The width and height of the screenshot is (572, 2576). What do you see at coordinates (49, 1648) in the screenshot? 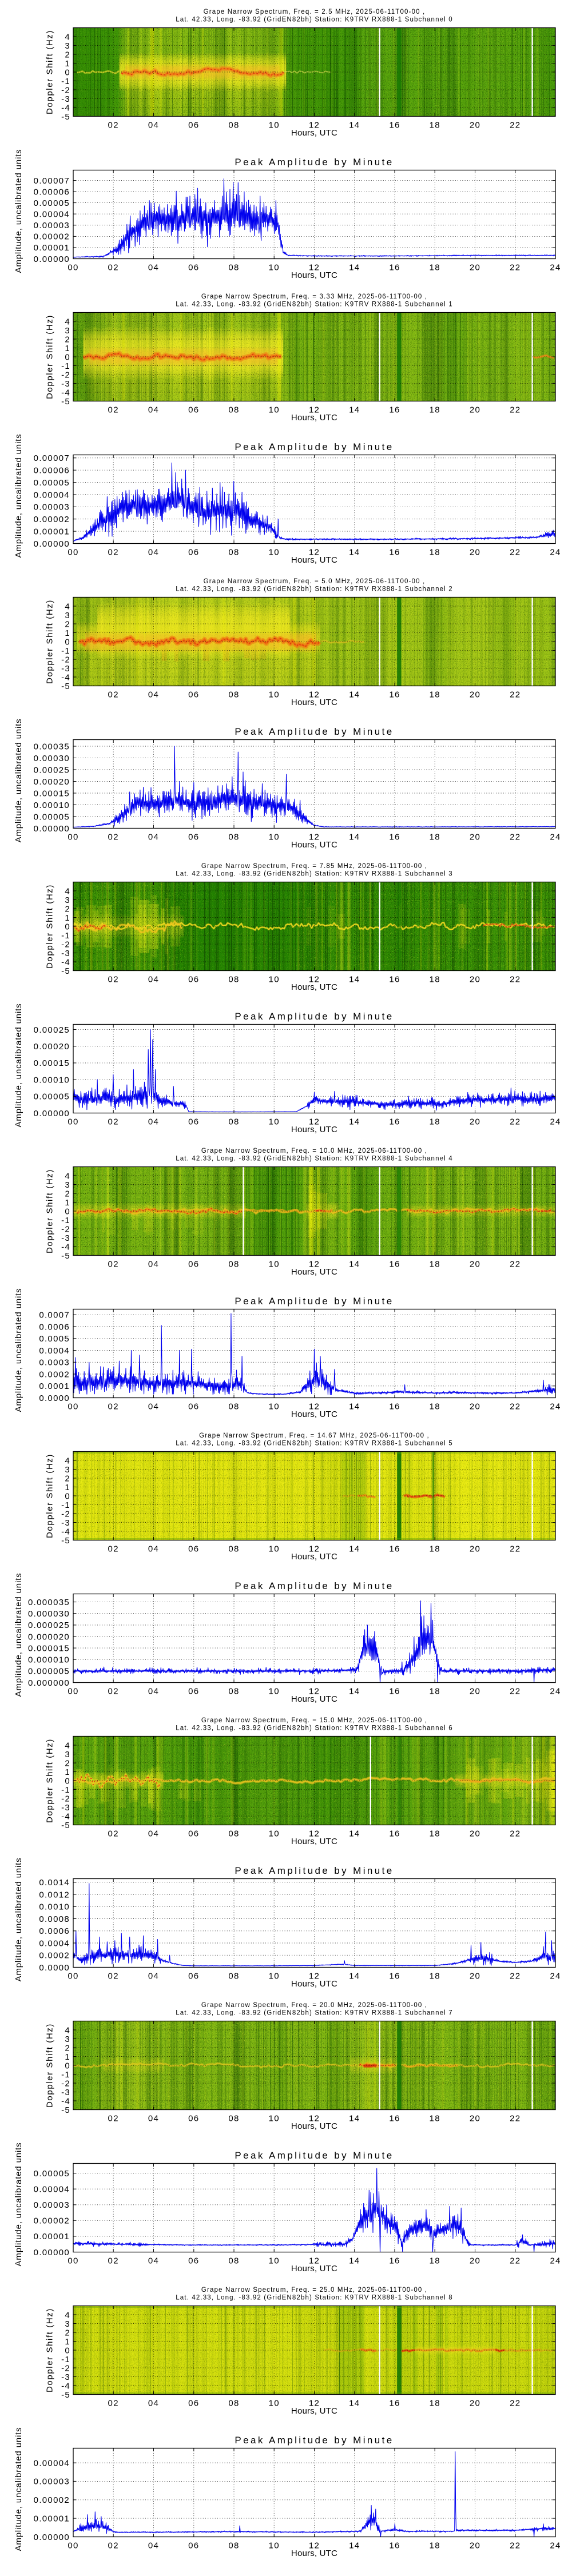
I see `svg-text: 0.000015` at bounding box center [49, 1648].